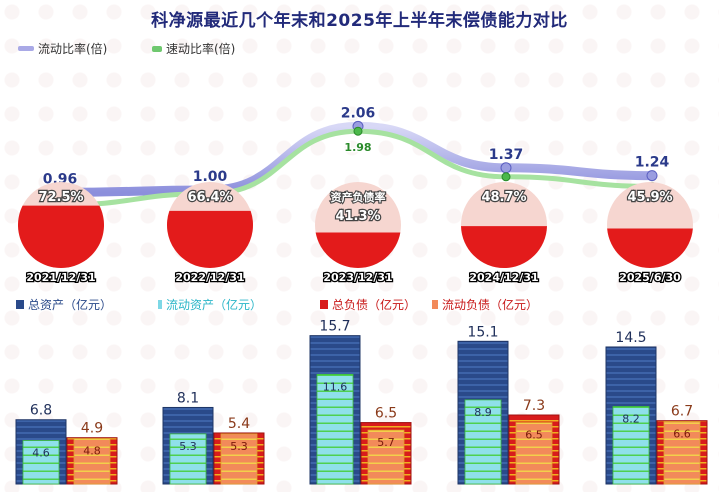 The width and height of the screenshot is (719, 492). What do you see at coordinates (239, 446) in the screenshot?
I see `bar-label-current-liabilities-1: 5.3` at bounding box center [239, 446].